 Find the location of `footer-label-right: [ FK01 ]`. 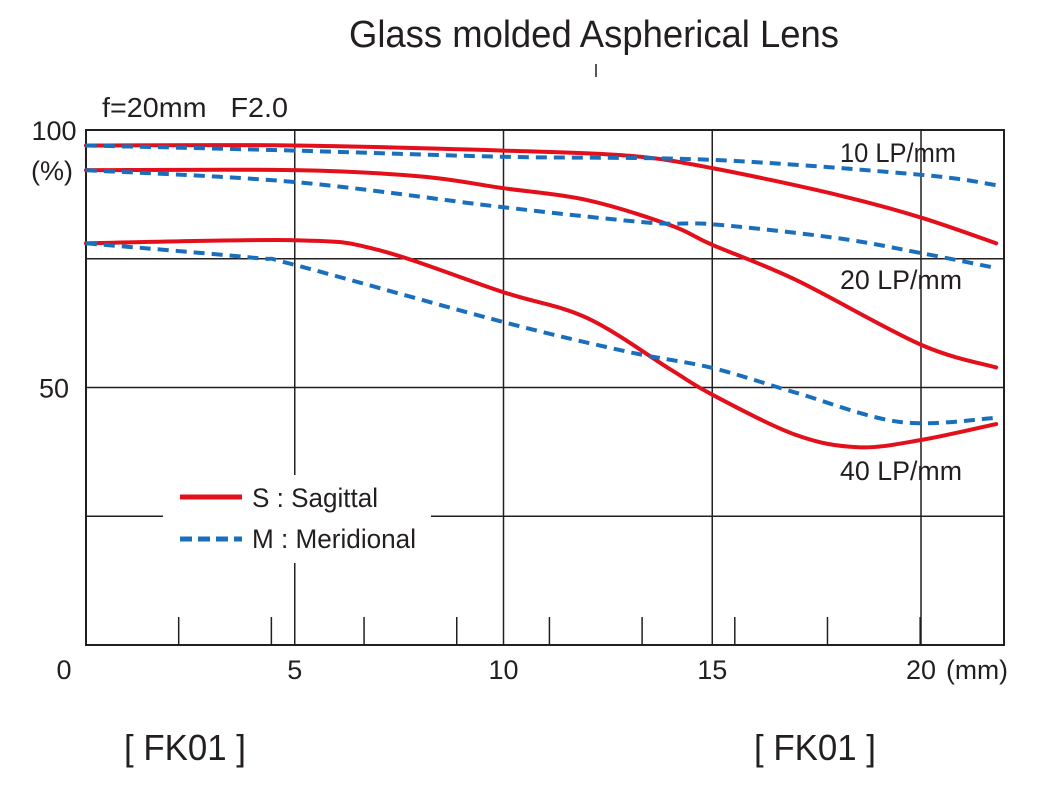

footer-label-right: [ FK01 ] is located at coordinates (815, 747).